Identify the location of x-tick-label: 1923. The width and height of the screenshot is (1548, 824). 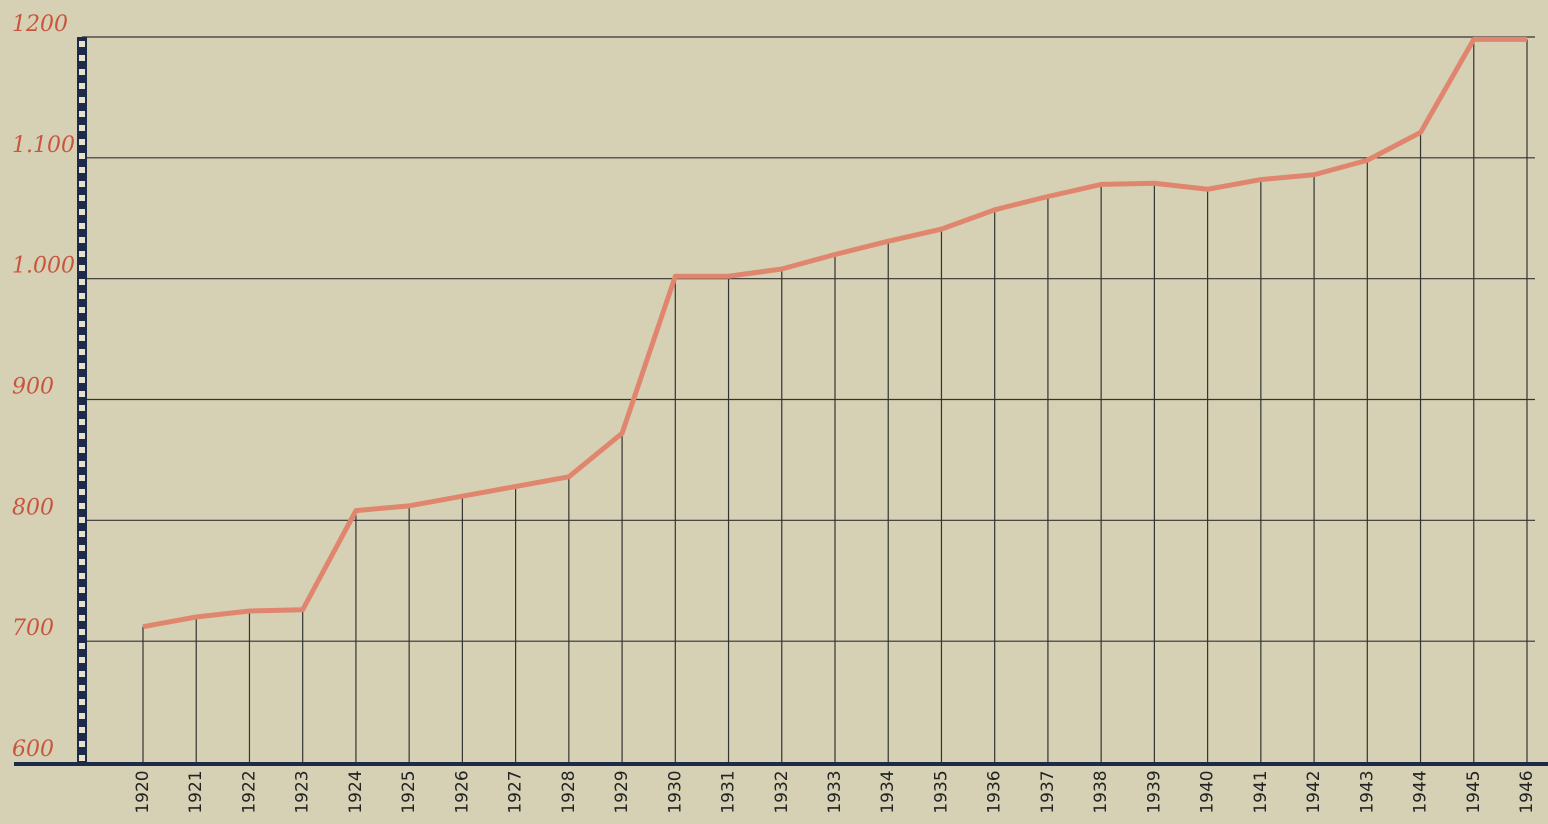
(303, 791).